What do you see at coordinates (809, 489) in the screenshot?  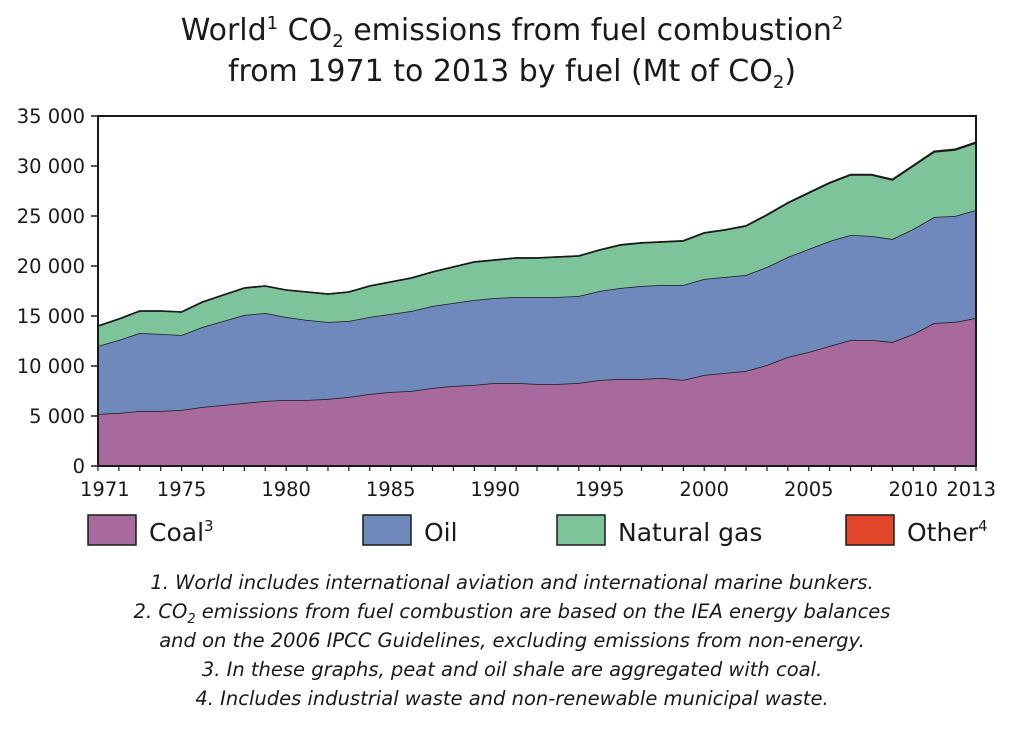 I see `x-tick-label: 2005` at bounding box center [809, 489].